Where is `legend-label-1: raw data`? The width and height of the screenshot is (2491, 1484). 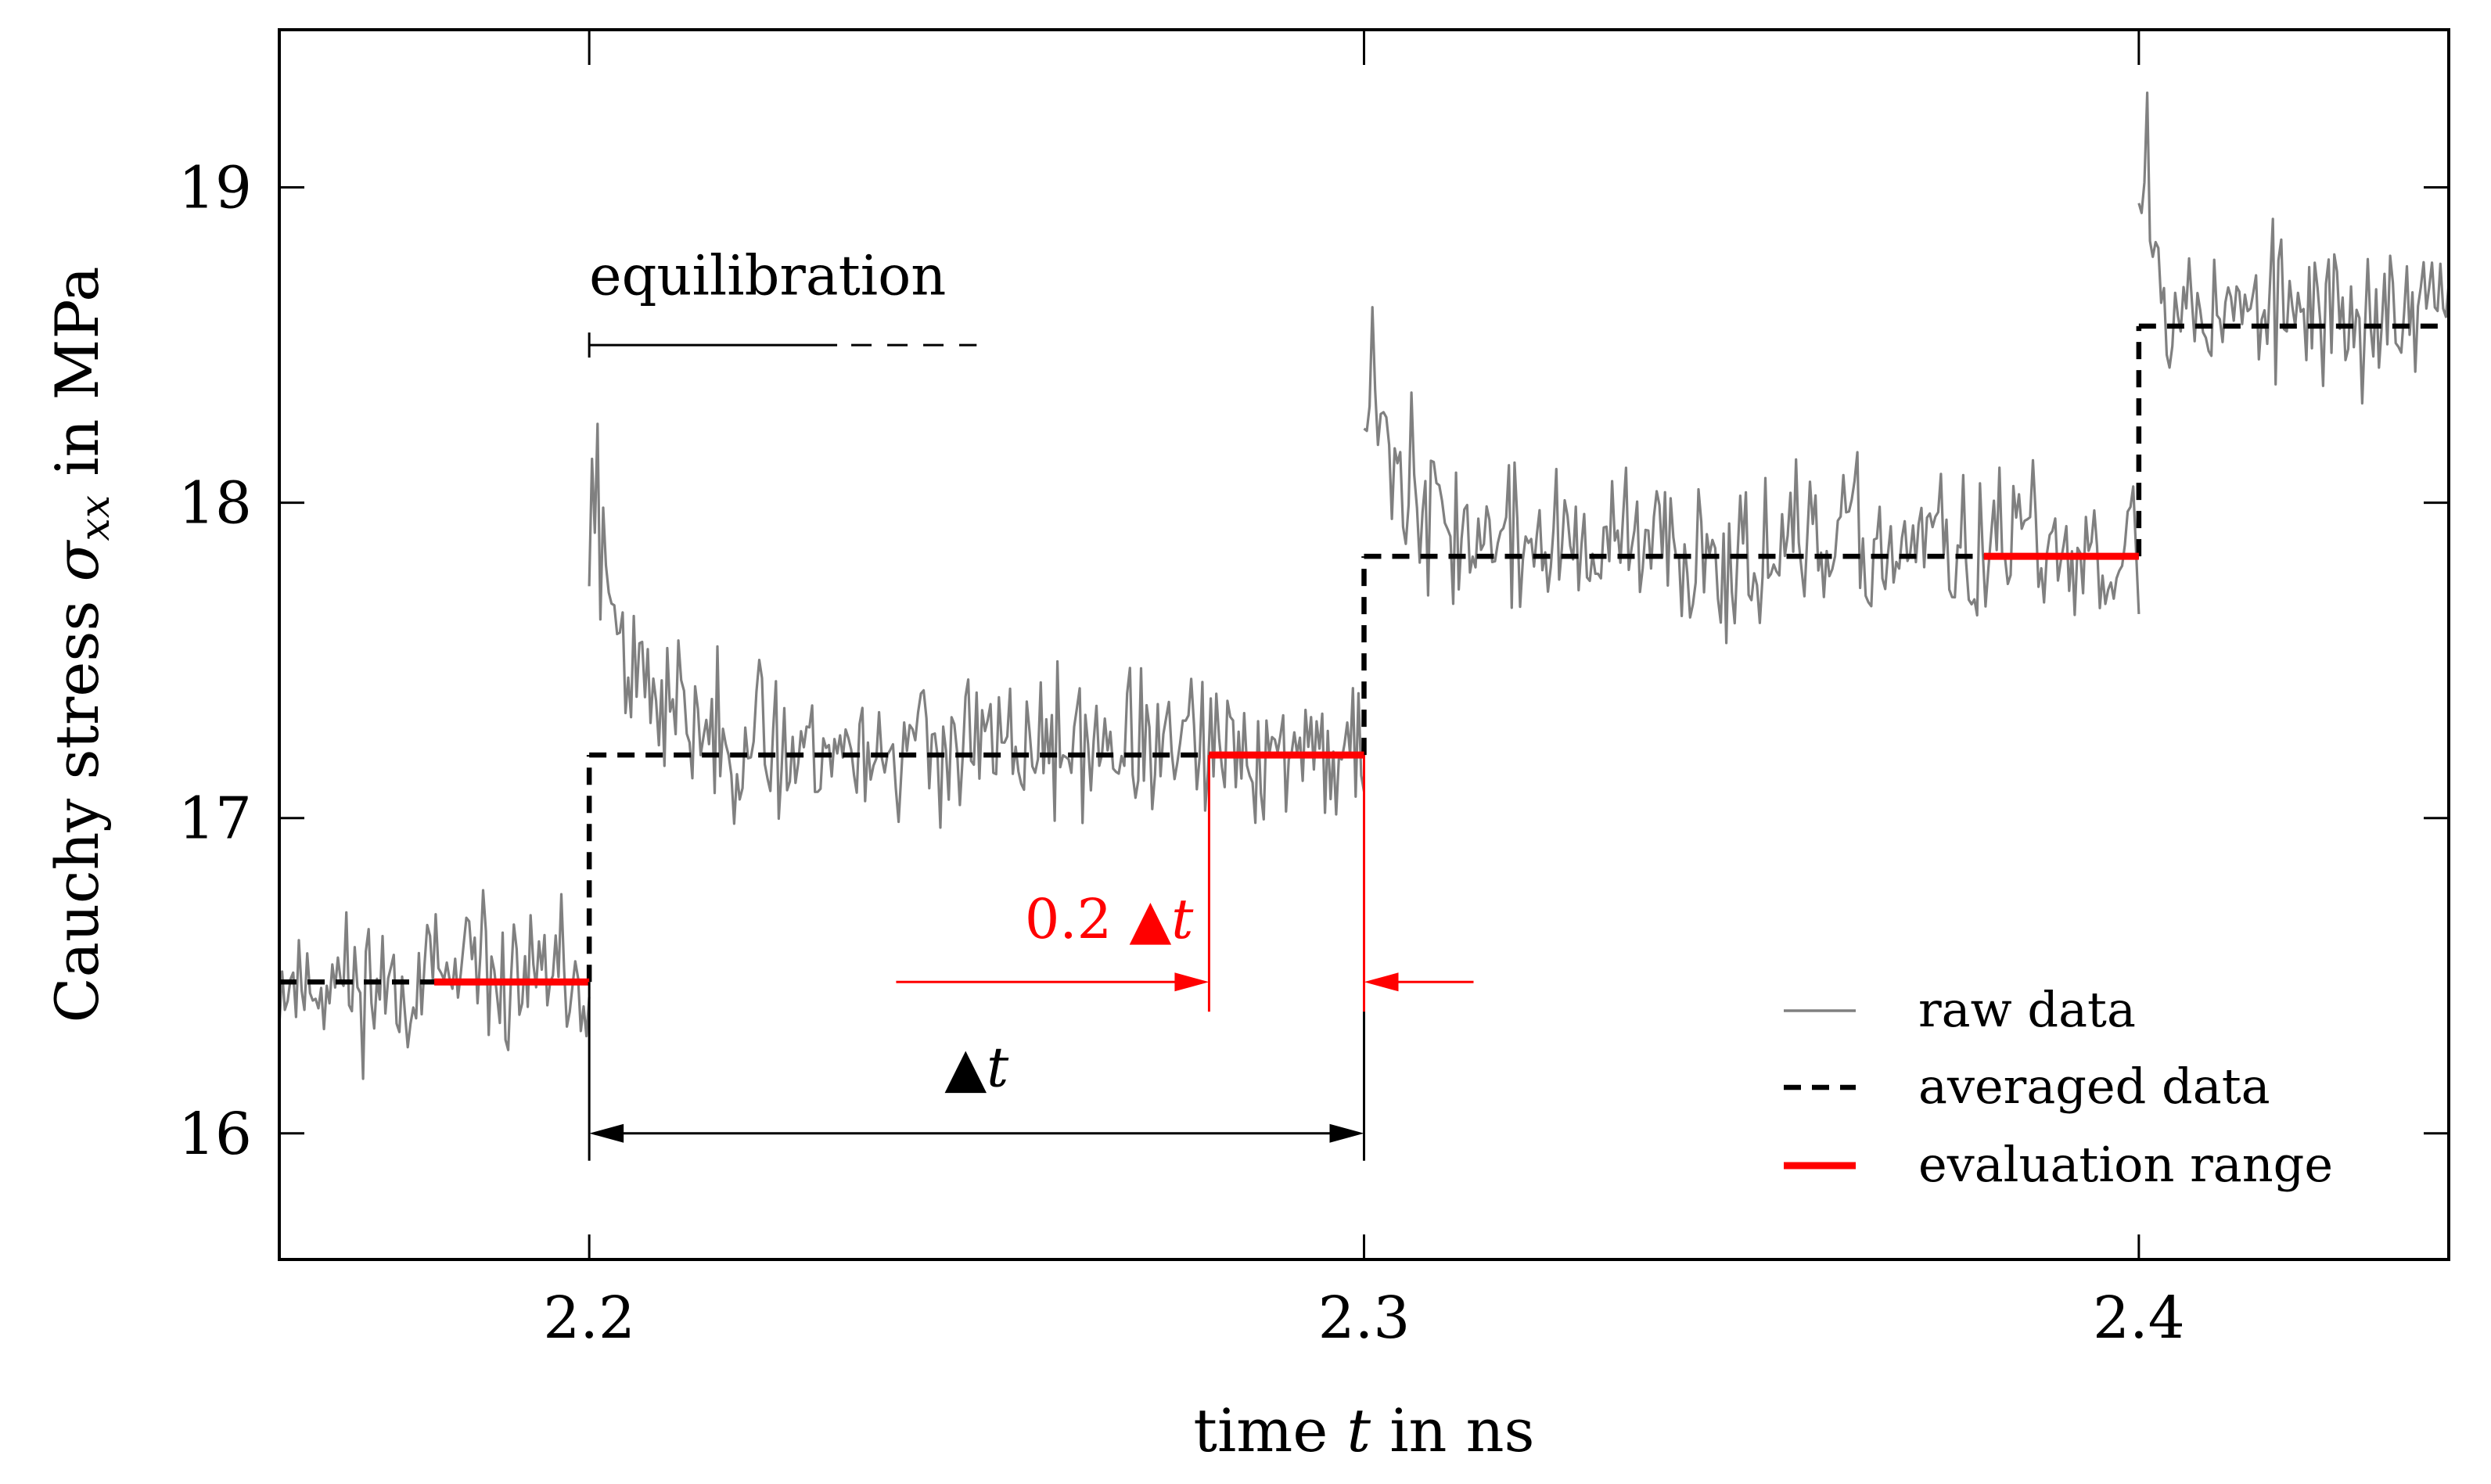
legend-label-1: raw data is located at coordinates (2027, 1009).